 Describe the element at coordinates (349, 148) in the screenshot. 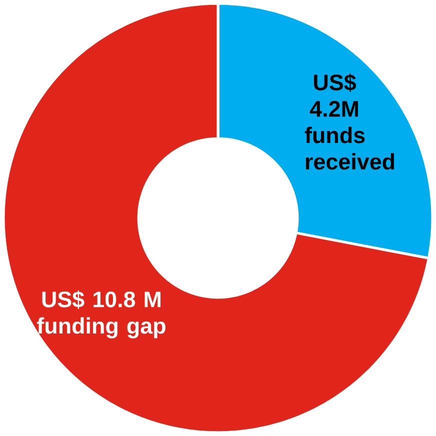

I see `slice-label: funds received` at that location.